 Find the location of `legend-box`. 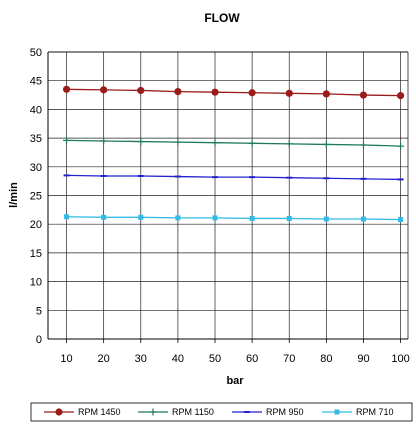

legend-box is located at coordinates (221, 412).